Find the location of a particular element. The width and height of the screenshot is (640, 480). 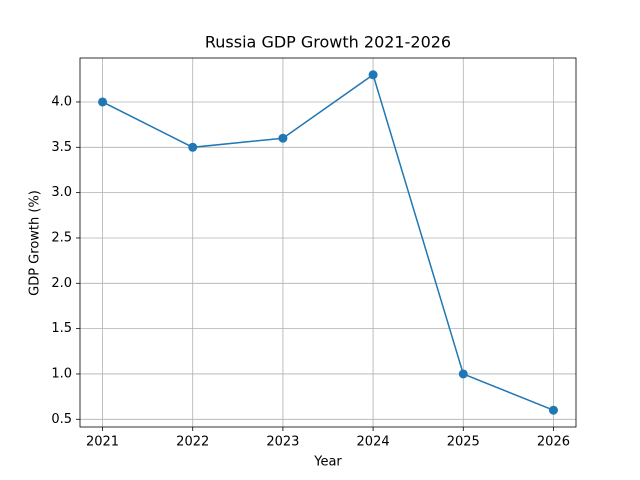

y-tick-label: 2.5 is located at coordinates (61, 237).